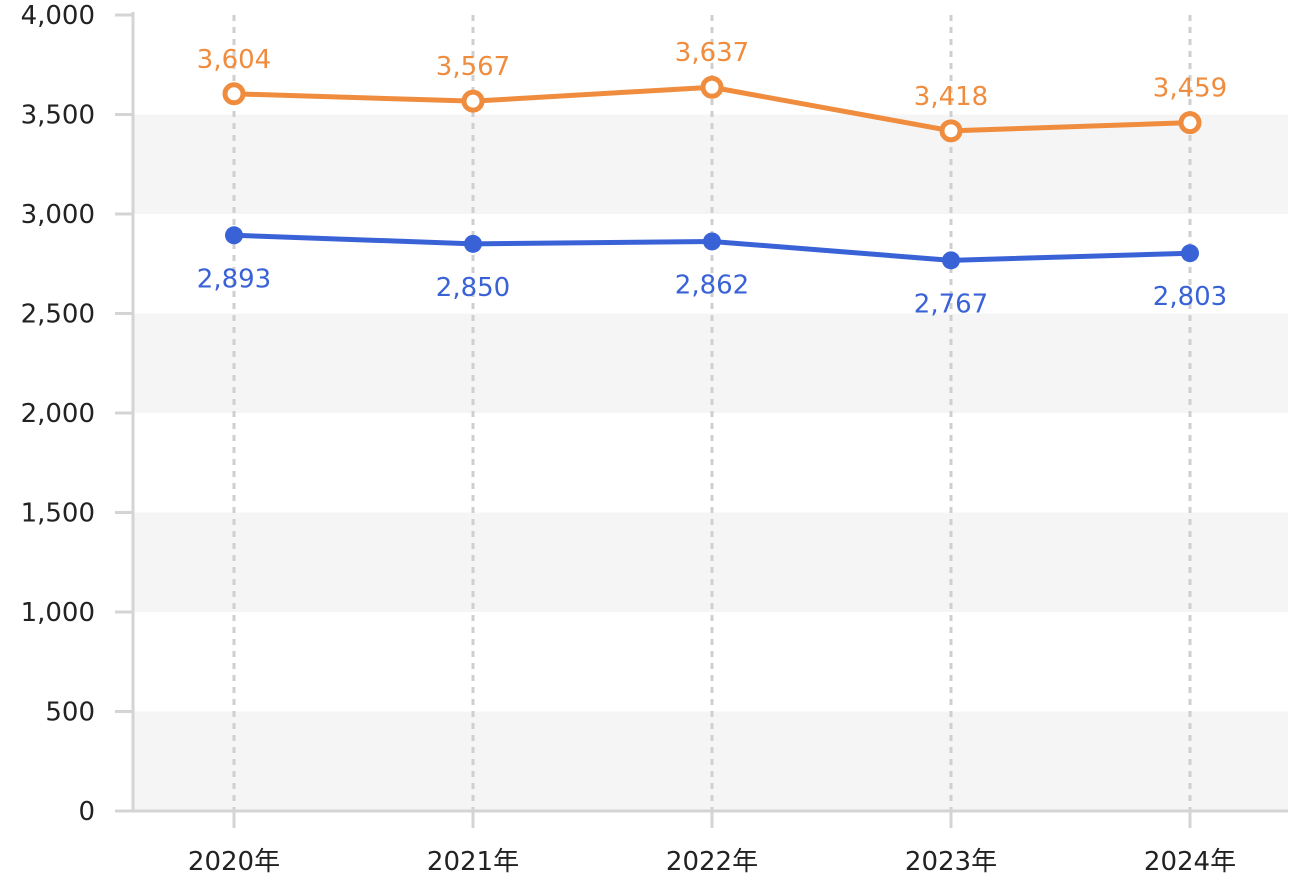  Describe the element at coordinates (473, 861) in the screenshot. I see `x-tick-label: 2021年` at that location.